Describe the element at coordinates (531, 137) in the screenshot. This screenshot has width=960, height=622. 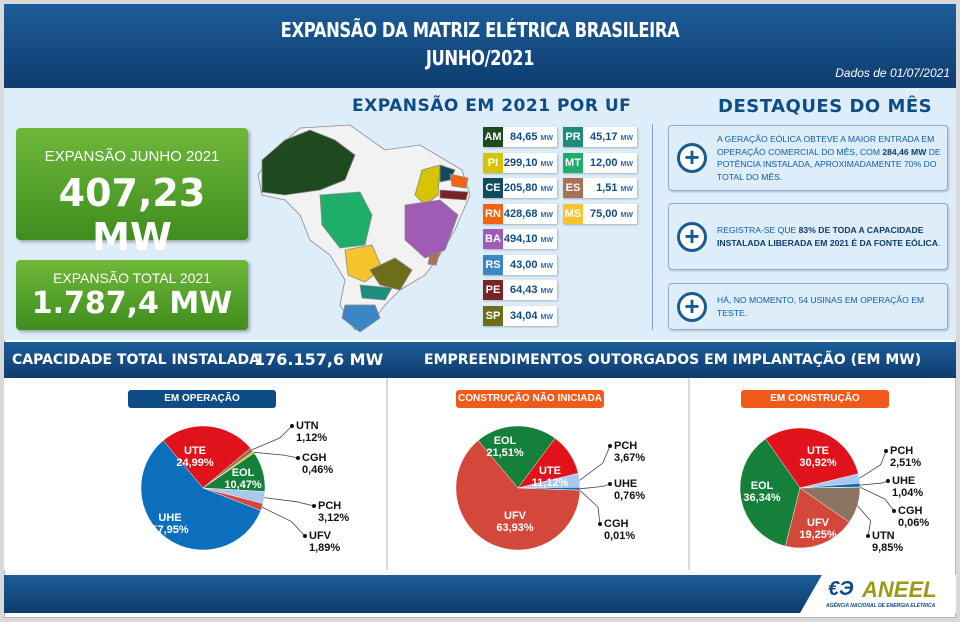
I see `state-value: 84,65 MW` at that location.